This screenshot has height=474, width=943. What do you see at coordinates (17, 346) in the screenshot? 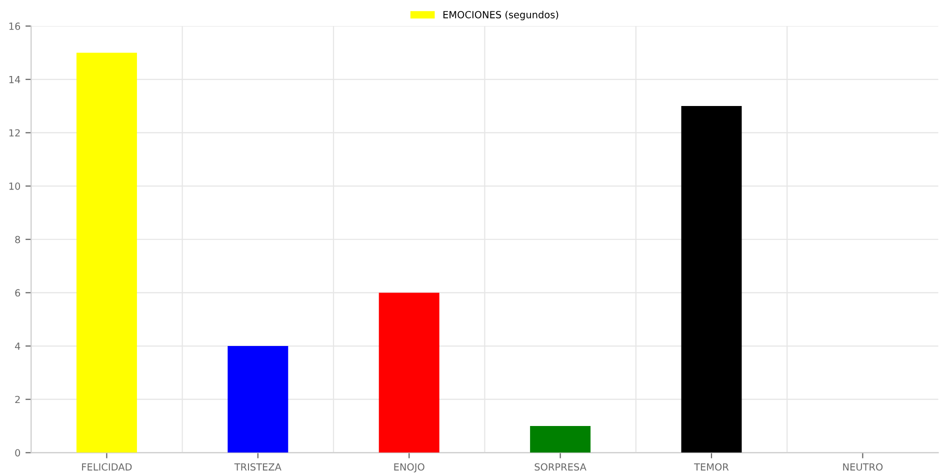
I see `y-tick-label: 4` at bounding box center [17, 346].